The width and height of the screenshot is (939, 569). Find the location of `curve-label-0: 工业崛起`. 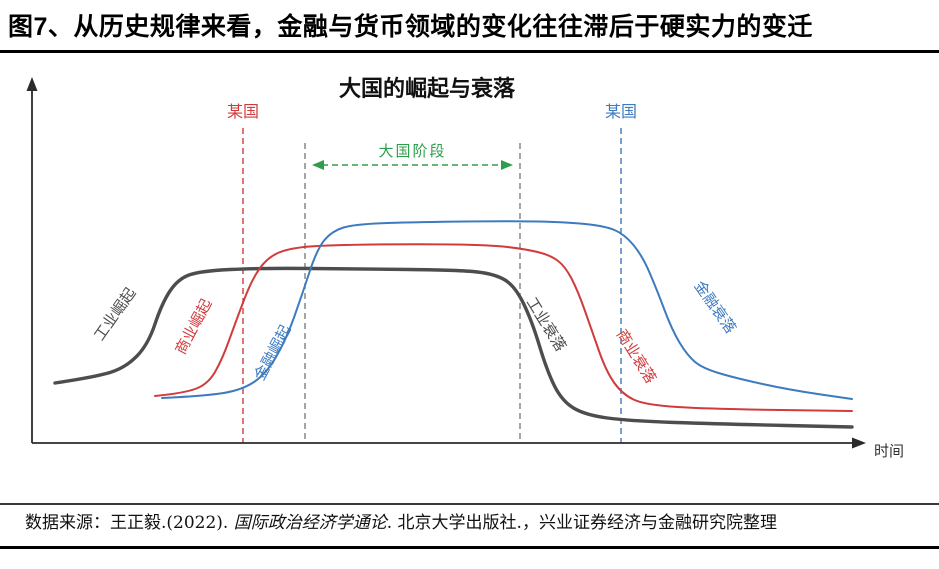

curve-label-0: 工业崛起 is located at coordinates (115, 314).